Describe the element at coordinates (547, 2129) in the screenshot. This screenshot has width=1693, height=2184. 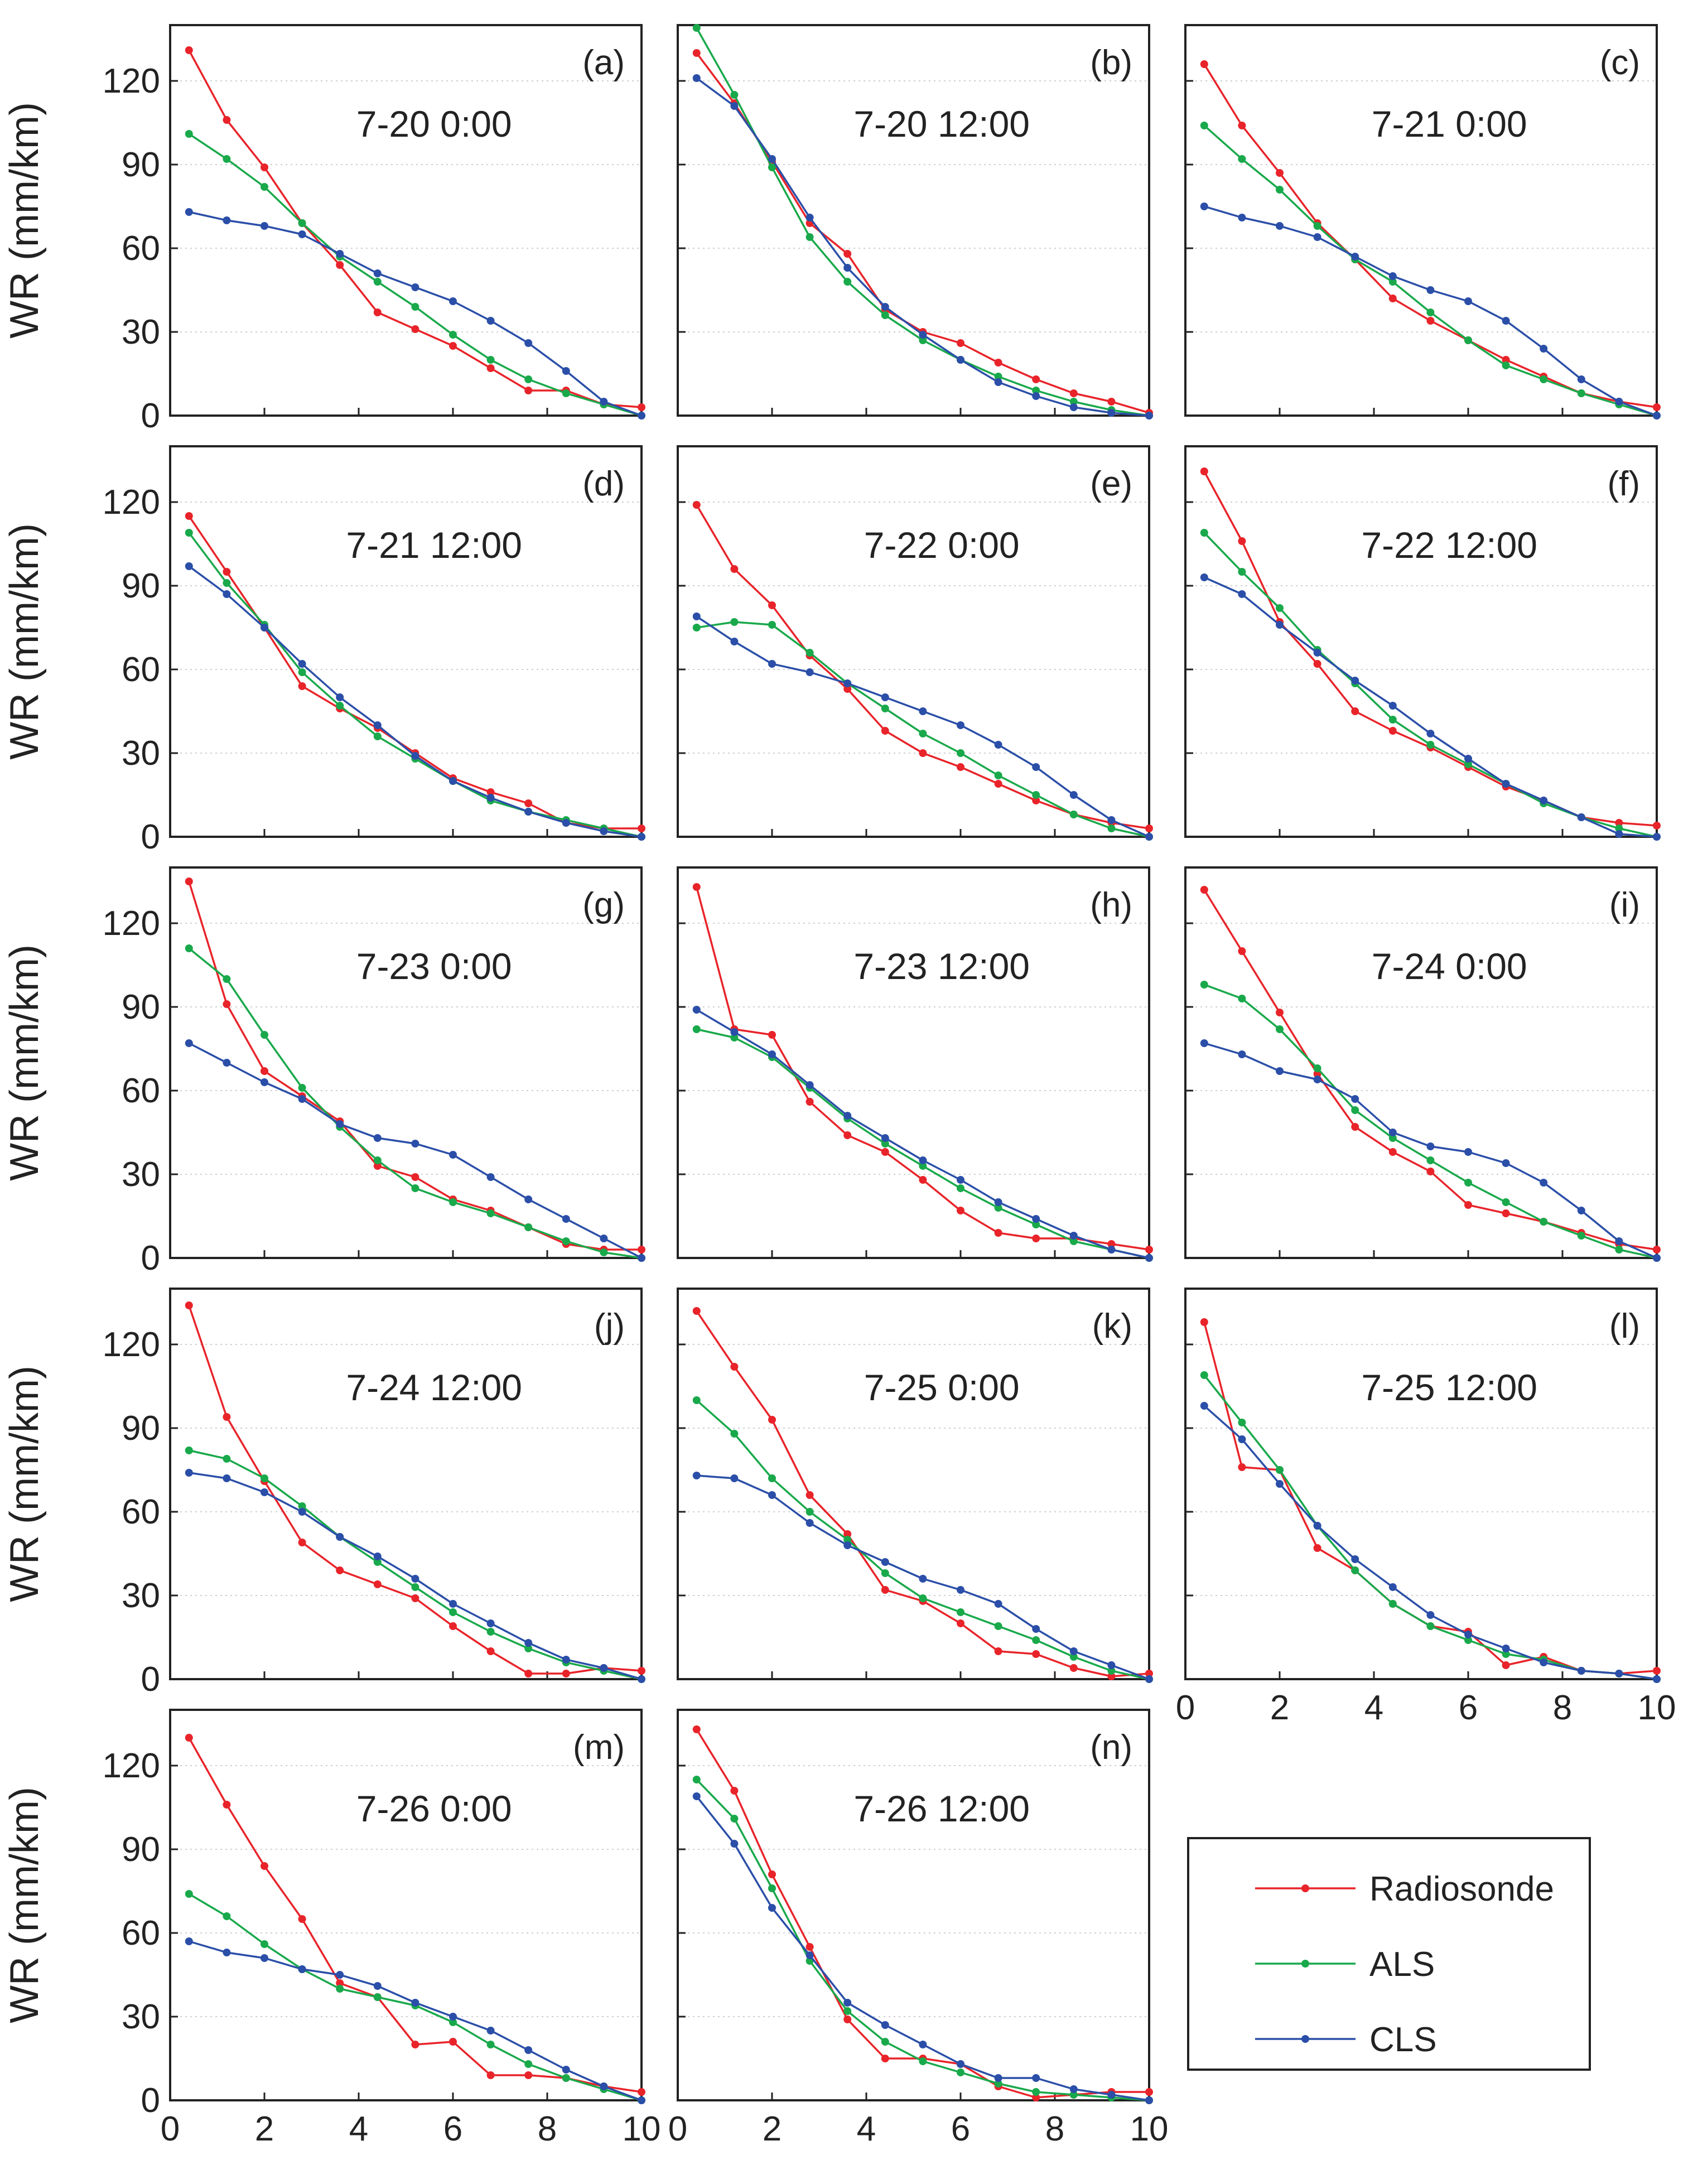
I see `x-tick-label: 8` at that location.